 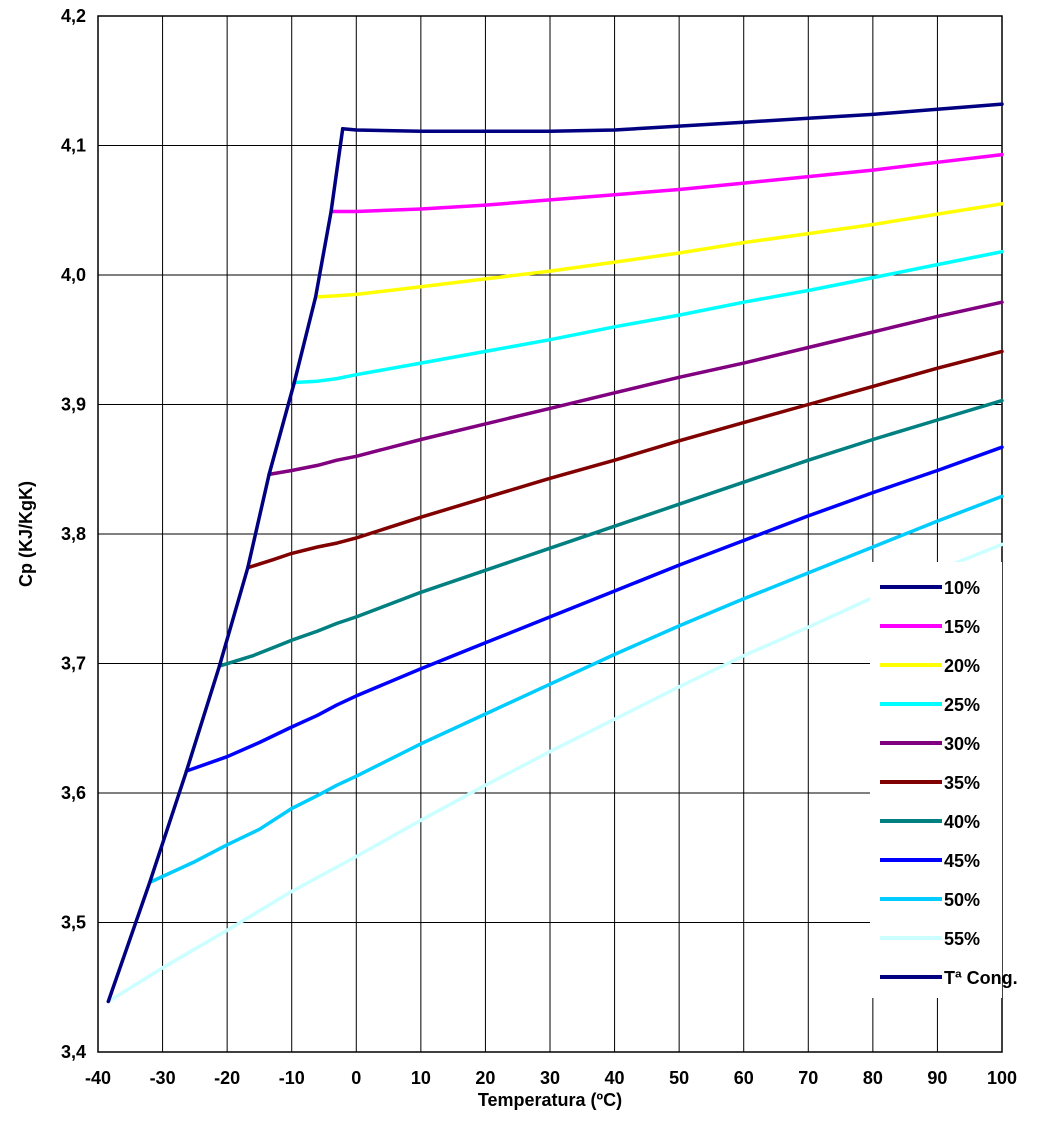 I want to click on legend-label: 20%, so click(x=962, y=666).